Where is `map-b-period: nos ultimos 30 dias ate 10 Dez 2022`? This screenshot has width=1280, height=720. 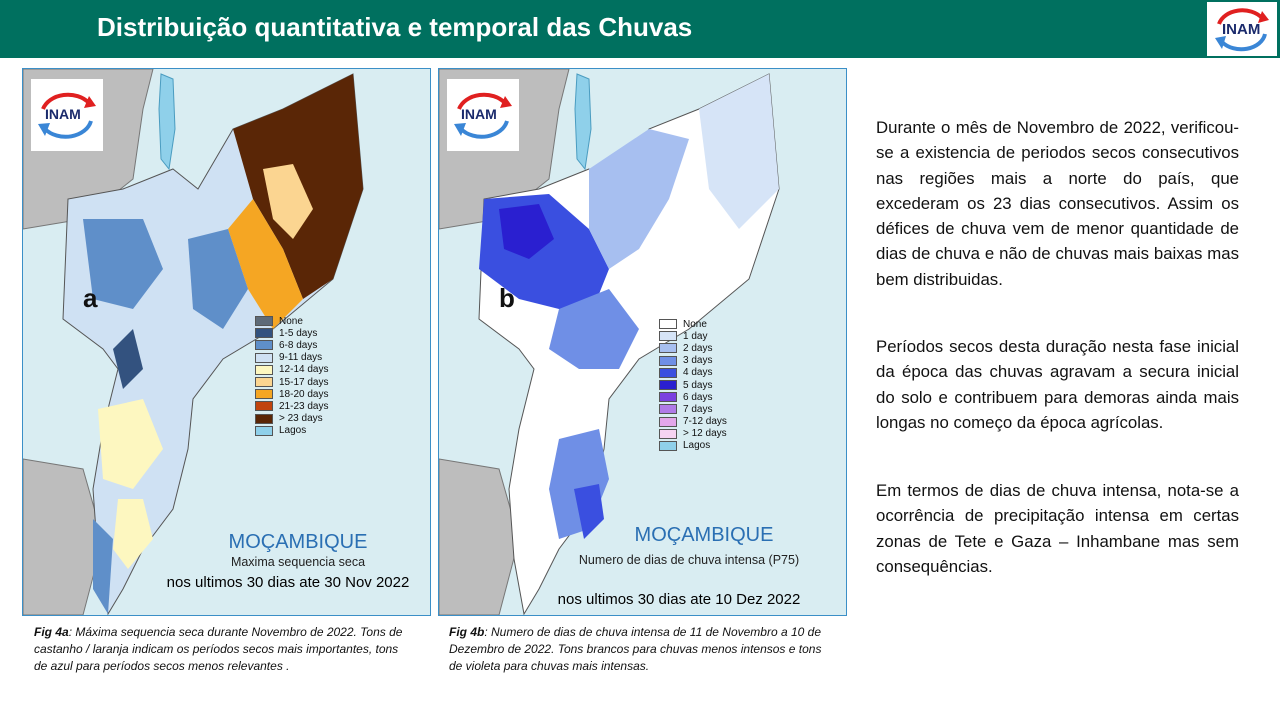 map-b-period: nos ultimos 30 dias ate 10 Dez 2022 is located at coordinates (679, 599).